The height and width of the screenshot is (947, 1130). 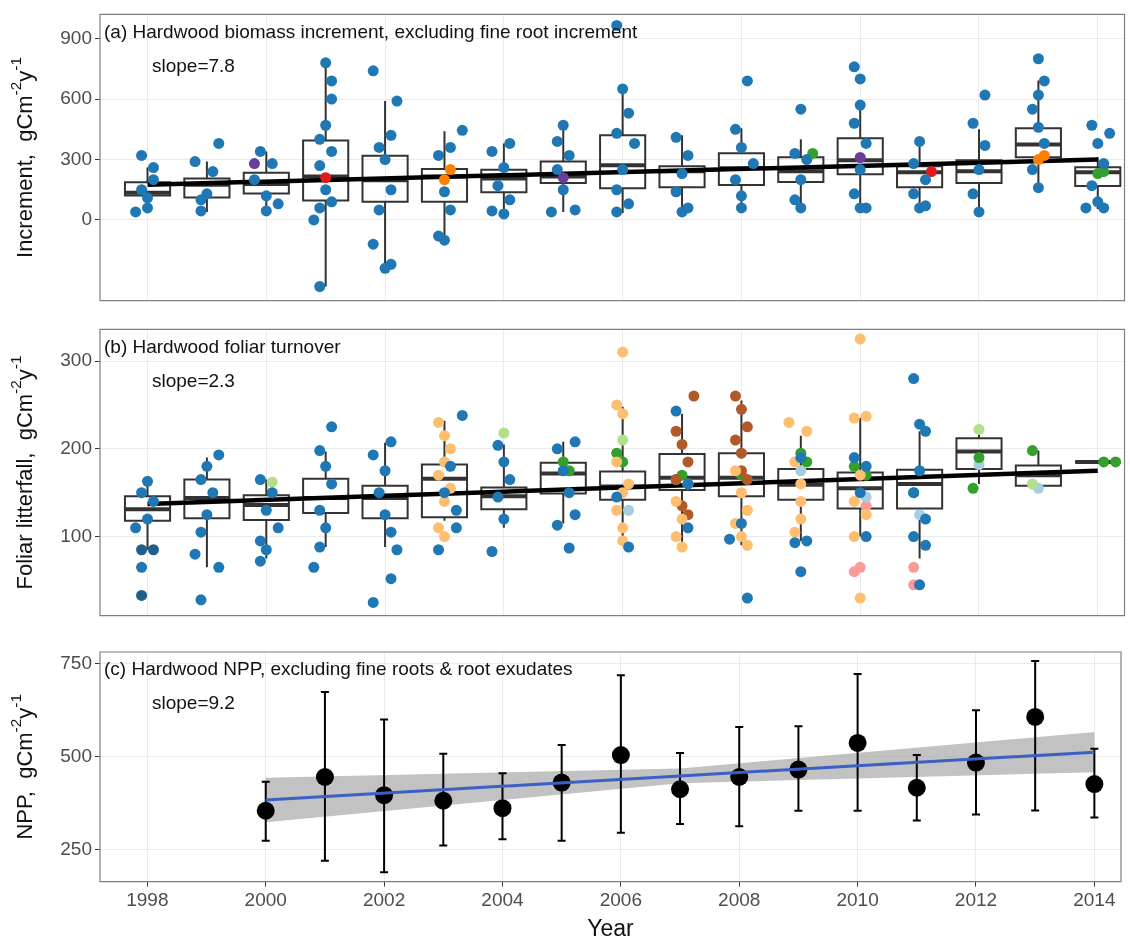 I want to click on x-tick-label: 2004, so click(x=503, y=900).